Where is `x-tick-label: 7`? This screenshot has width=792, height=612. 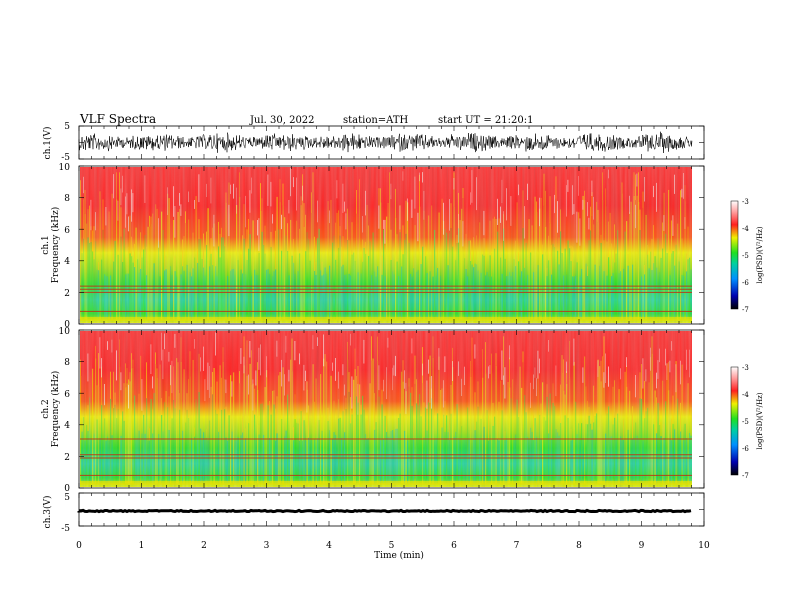 x-tick-label: 7 is located at coordinates (517, 546).